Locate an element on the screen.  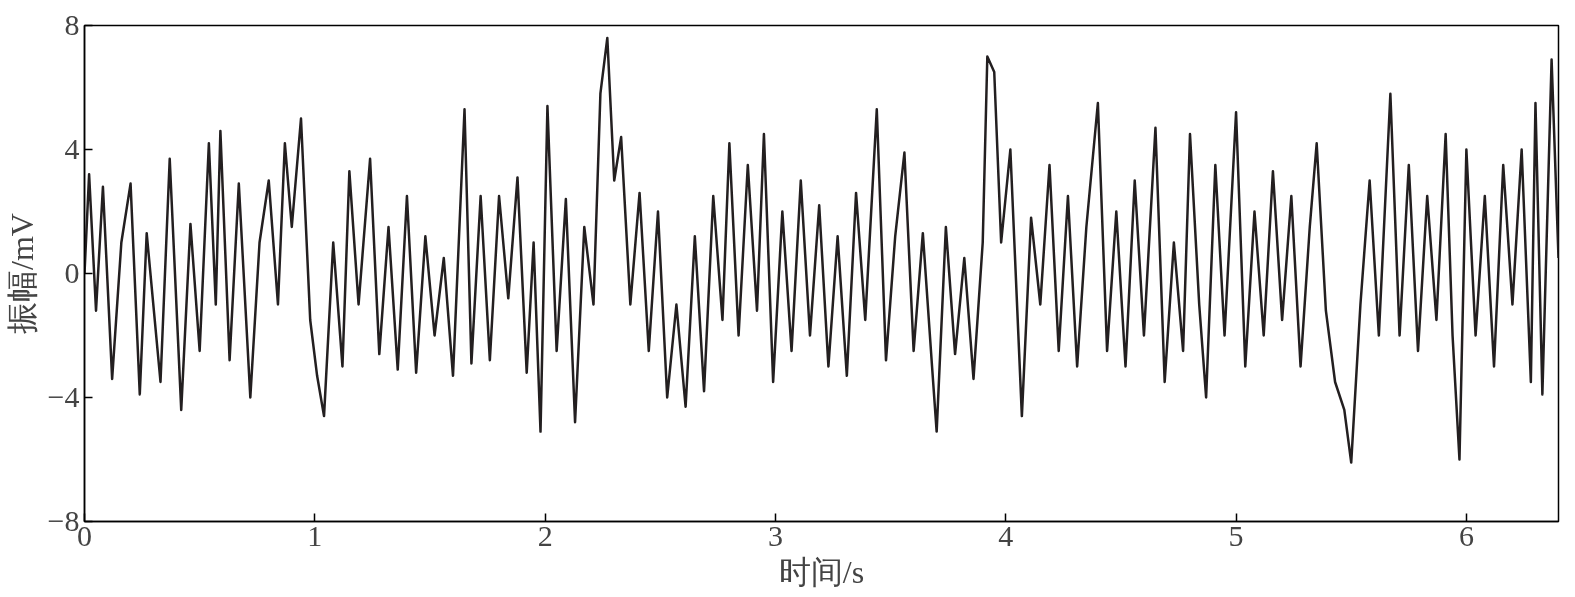
x-tick-label: 6 is located at coordinates (1466, 535).